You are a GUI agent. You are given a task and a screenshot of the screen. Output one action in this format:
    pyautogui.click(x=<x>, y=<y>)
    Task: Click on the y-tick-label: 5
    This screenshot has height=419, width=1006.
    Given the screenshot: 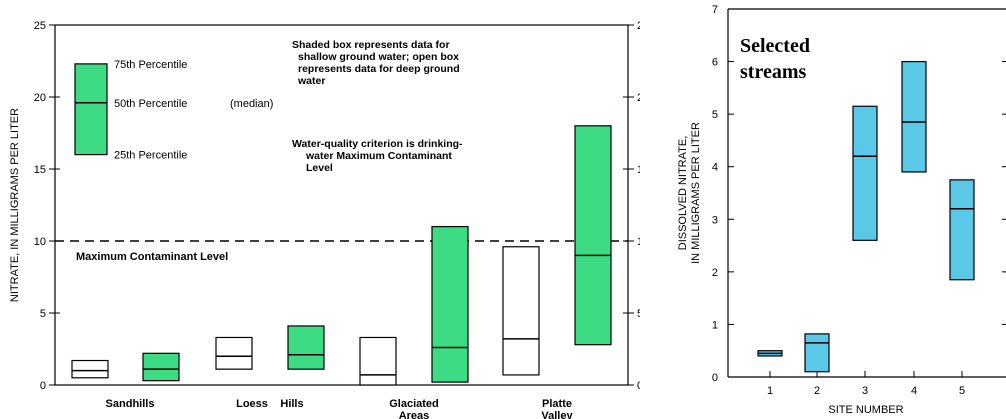 What is the action you would take?
    pyautogui.click(x=715, y=115)
    